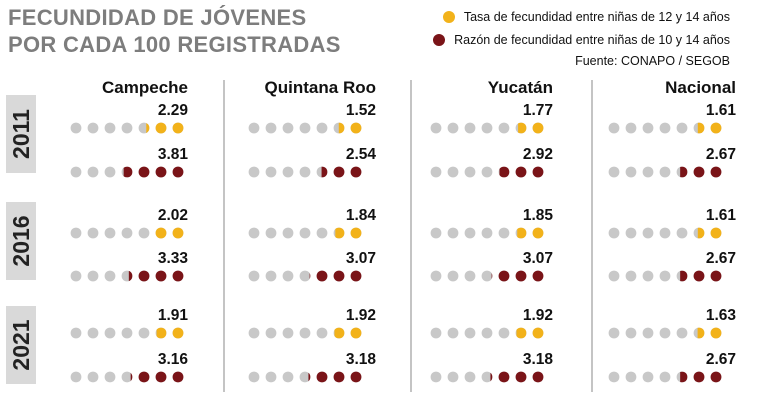 The image size is (768, 400). What do you see at coordinates (721, 215) in the screenshot?
I see `value-label-tasa: 1.61` at bounding box center [721, 215].